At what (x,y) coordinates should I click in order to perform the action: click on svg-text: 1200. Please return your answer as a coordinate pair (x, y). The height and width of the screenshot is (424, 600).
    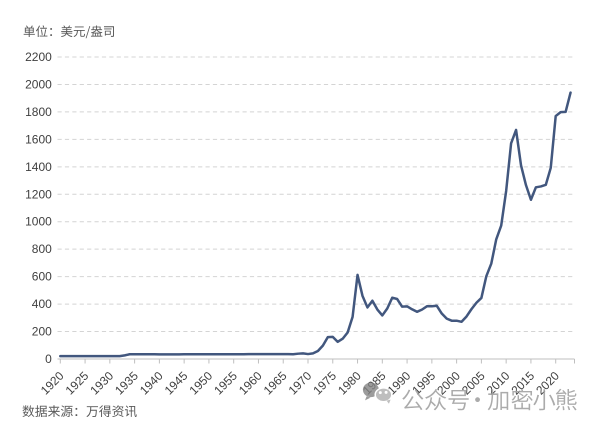
    Looking at the image, I should click on (38, 194).